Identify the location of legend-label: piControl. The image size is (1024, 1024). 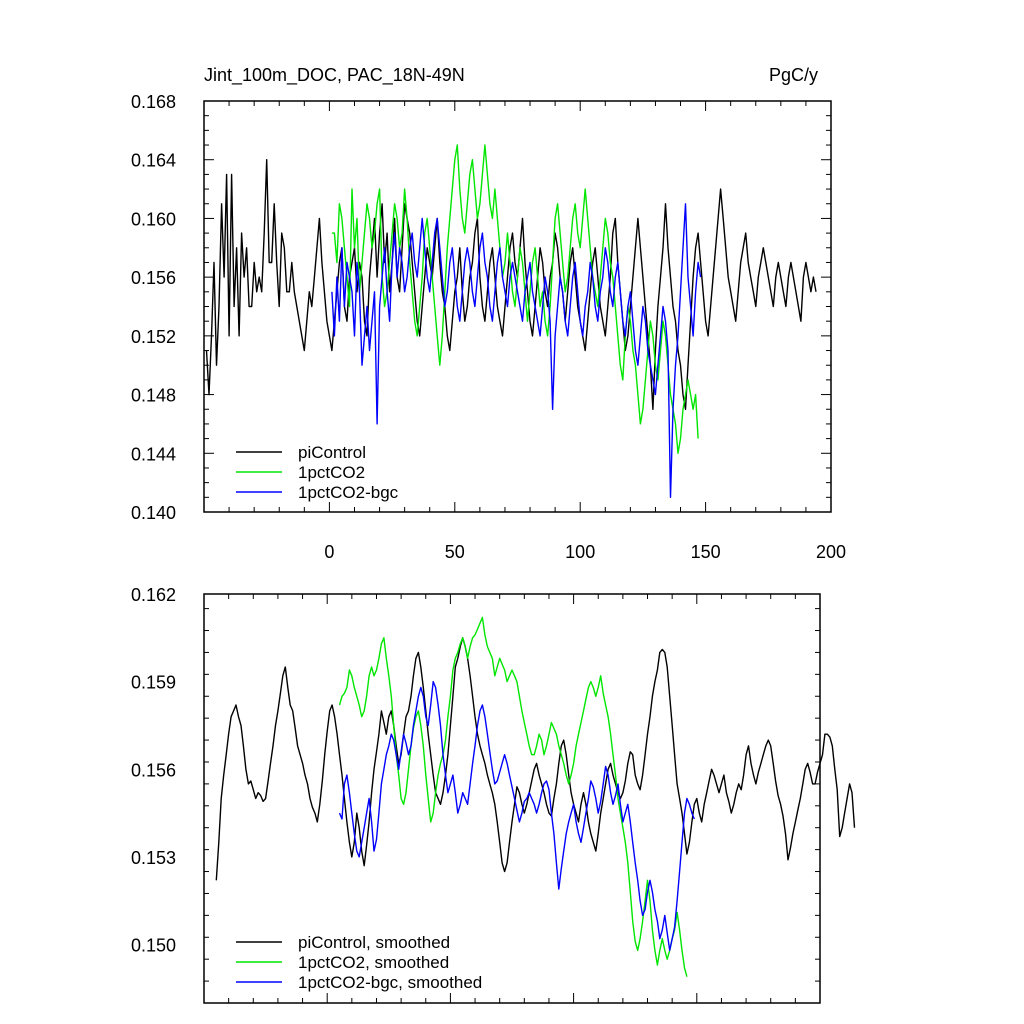
(332, 452).